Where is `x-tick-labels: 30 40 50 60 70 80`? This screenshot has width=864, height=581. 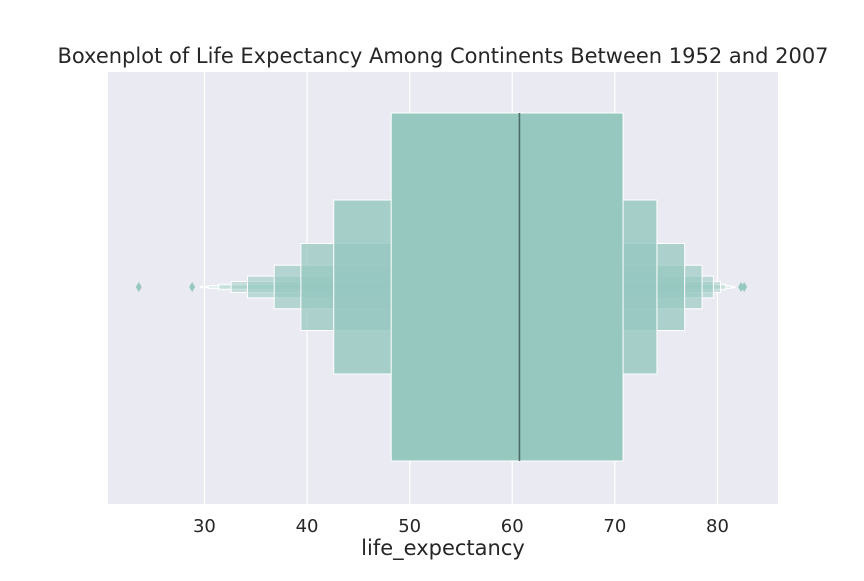
x-tick-labels: 30 40 50 60 70 80 is located at coordinates (461, 526).